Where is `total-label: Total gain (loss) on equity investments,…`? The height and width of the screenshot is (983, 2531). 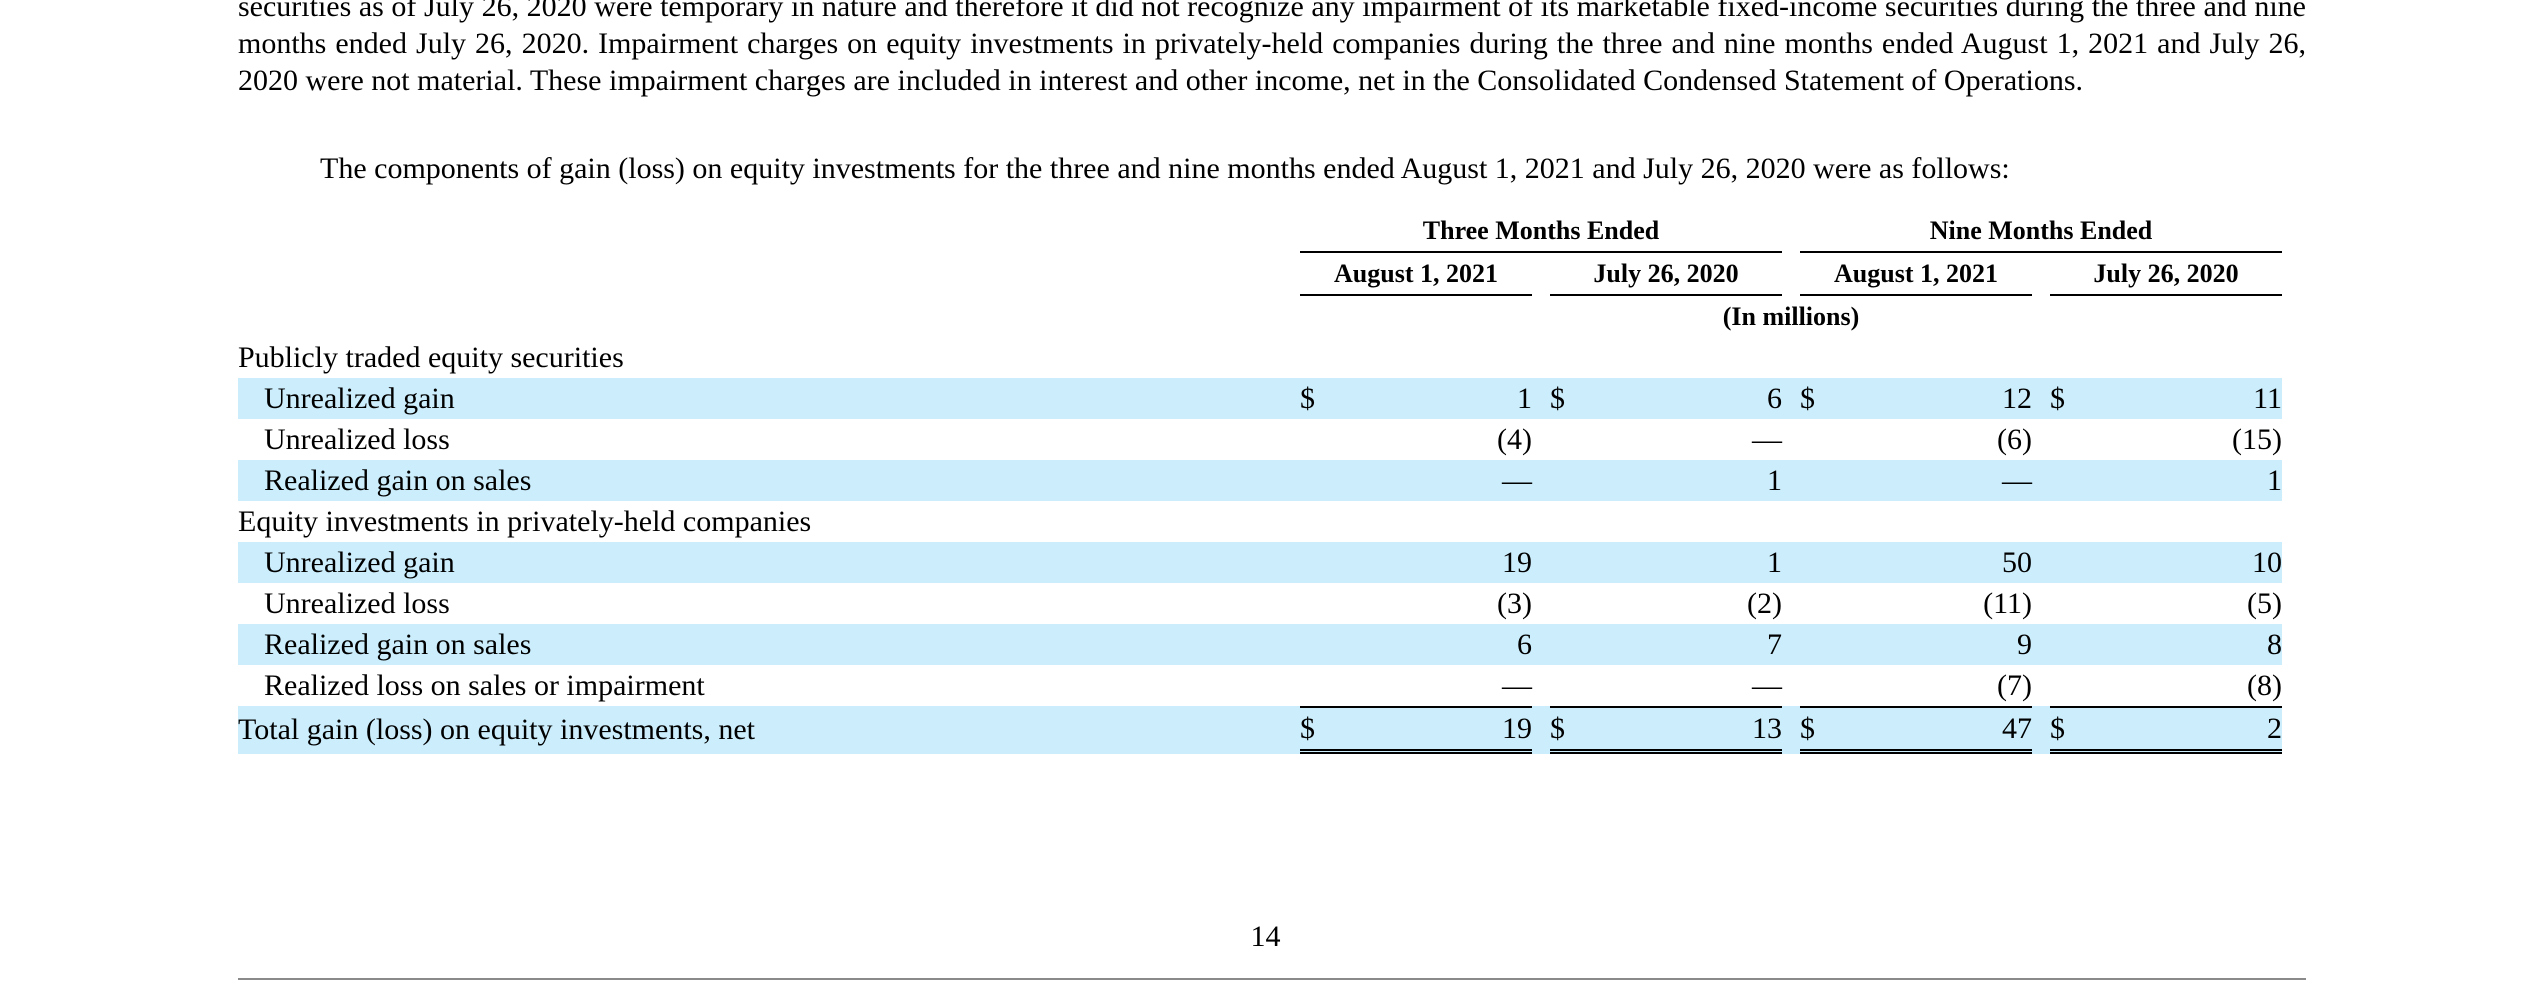
total-label: Total gain (loss) on equity investments,… is located at coordinates (769, 730).